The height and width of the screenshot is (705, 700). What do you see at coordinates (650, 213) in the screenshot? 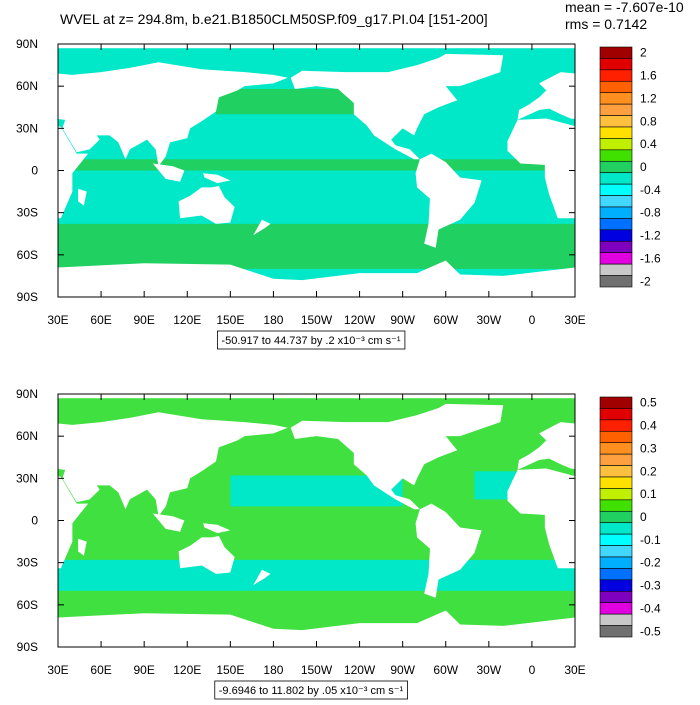
I see `colorbar-label: -0.8` at bounding box center [650, 213].